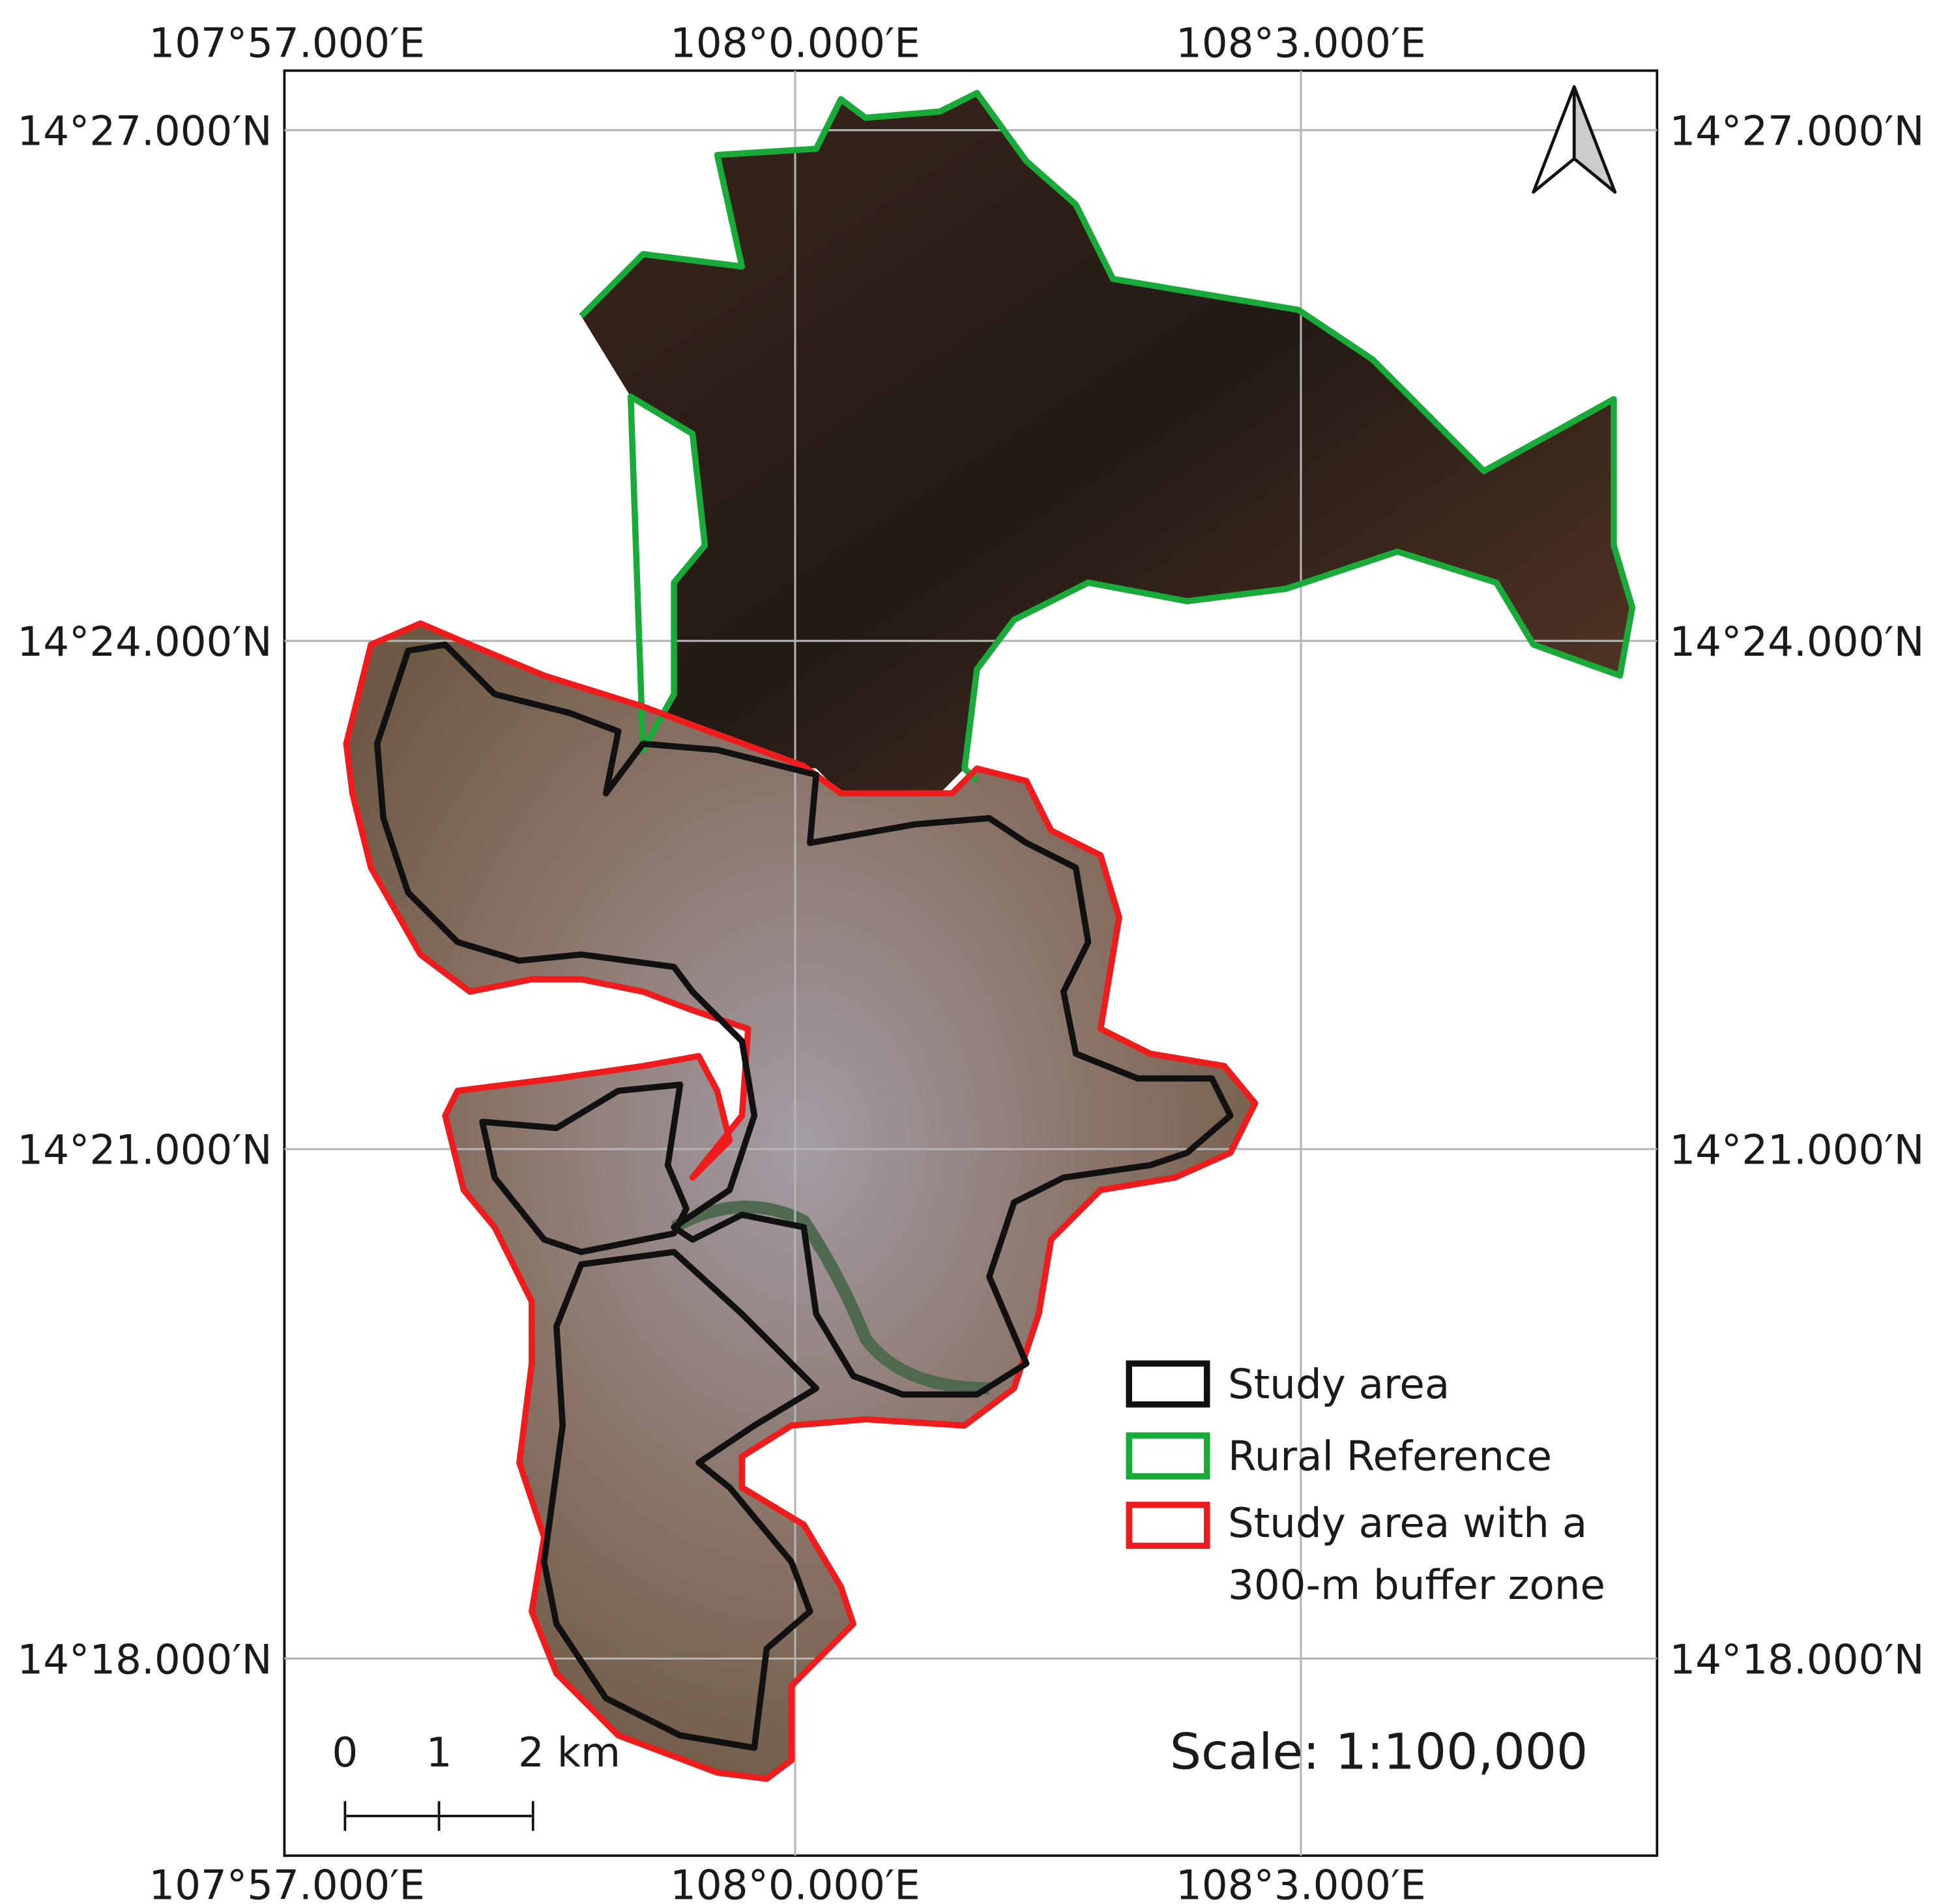 Image resolution: width=1939 pixels, height=1904 pixels. I want to click on scale-bar-label: 0, so click(345, 1753).